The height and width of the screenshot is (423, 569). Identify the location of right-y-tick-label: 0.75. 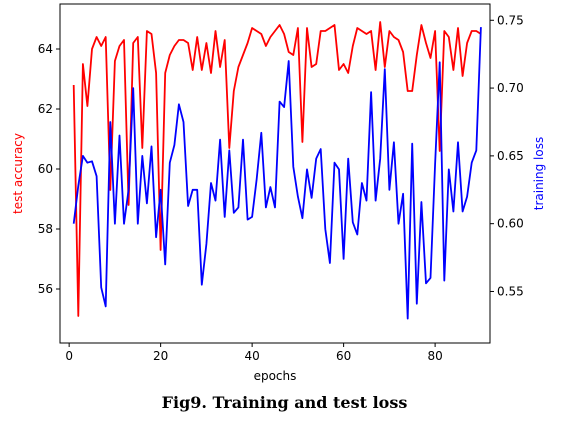
(510, 20).